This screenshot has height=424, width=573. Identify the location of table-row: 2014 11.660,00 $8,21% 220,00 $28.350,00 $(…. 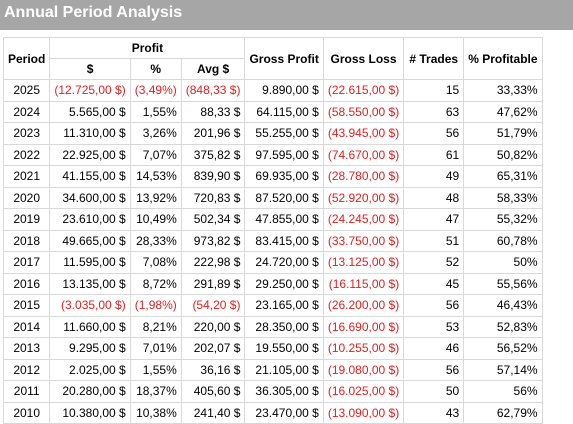
(272, 326).